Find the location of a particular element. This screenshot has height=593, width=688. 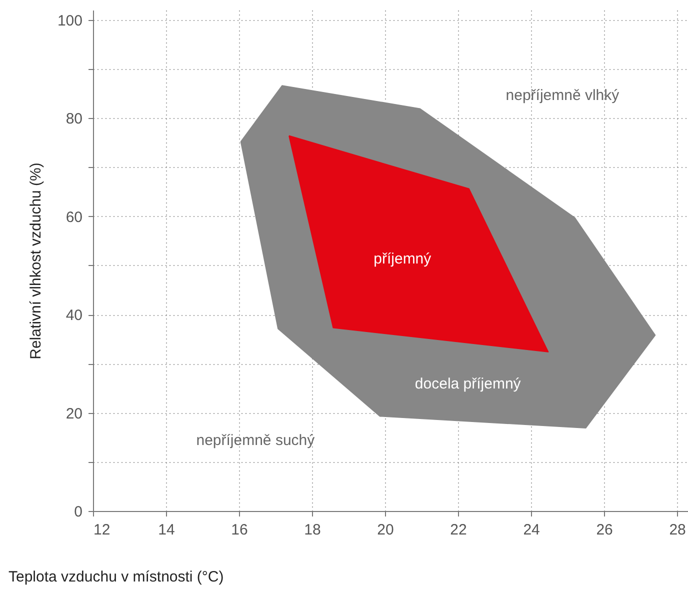

y-tick-label: 80 is located at coordinates (74, 119).